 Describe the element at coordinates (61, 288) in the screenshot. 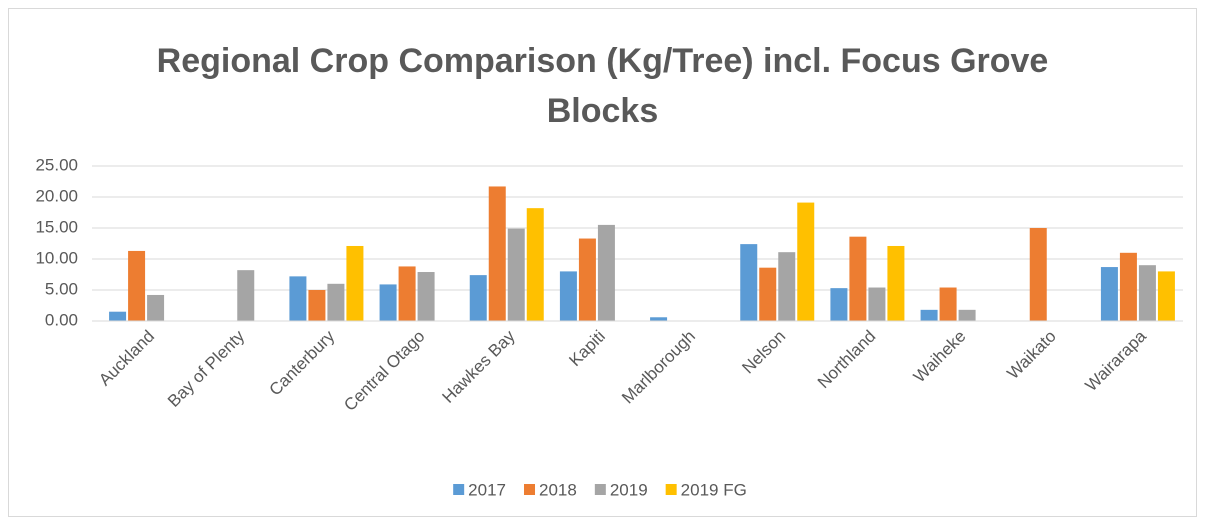

I see `y-tick-label: 5.00` at that location.